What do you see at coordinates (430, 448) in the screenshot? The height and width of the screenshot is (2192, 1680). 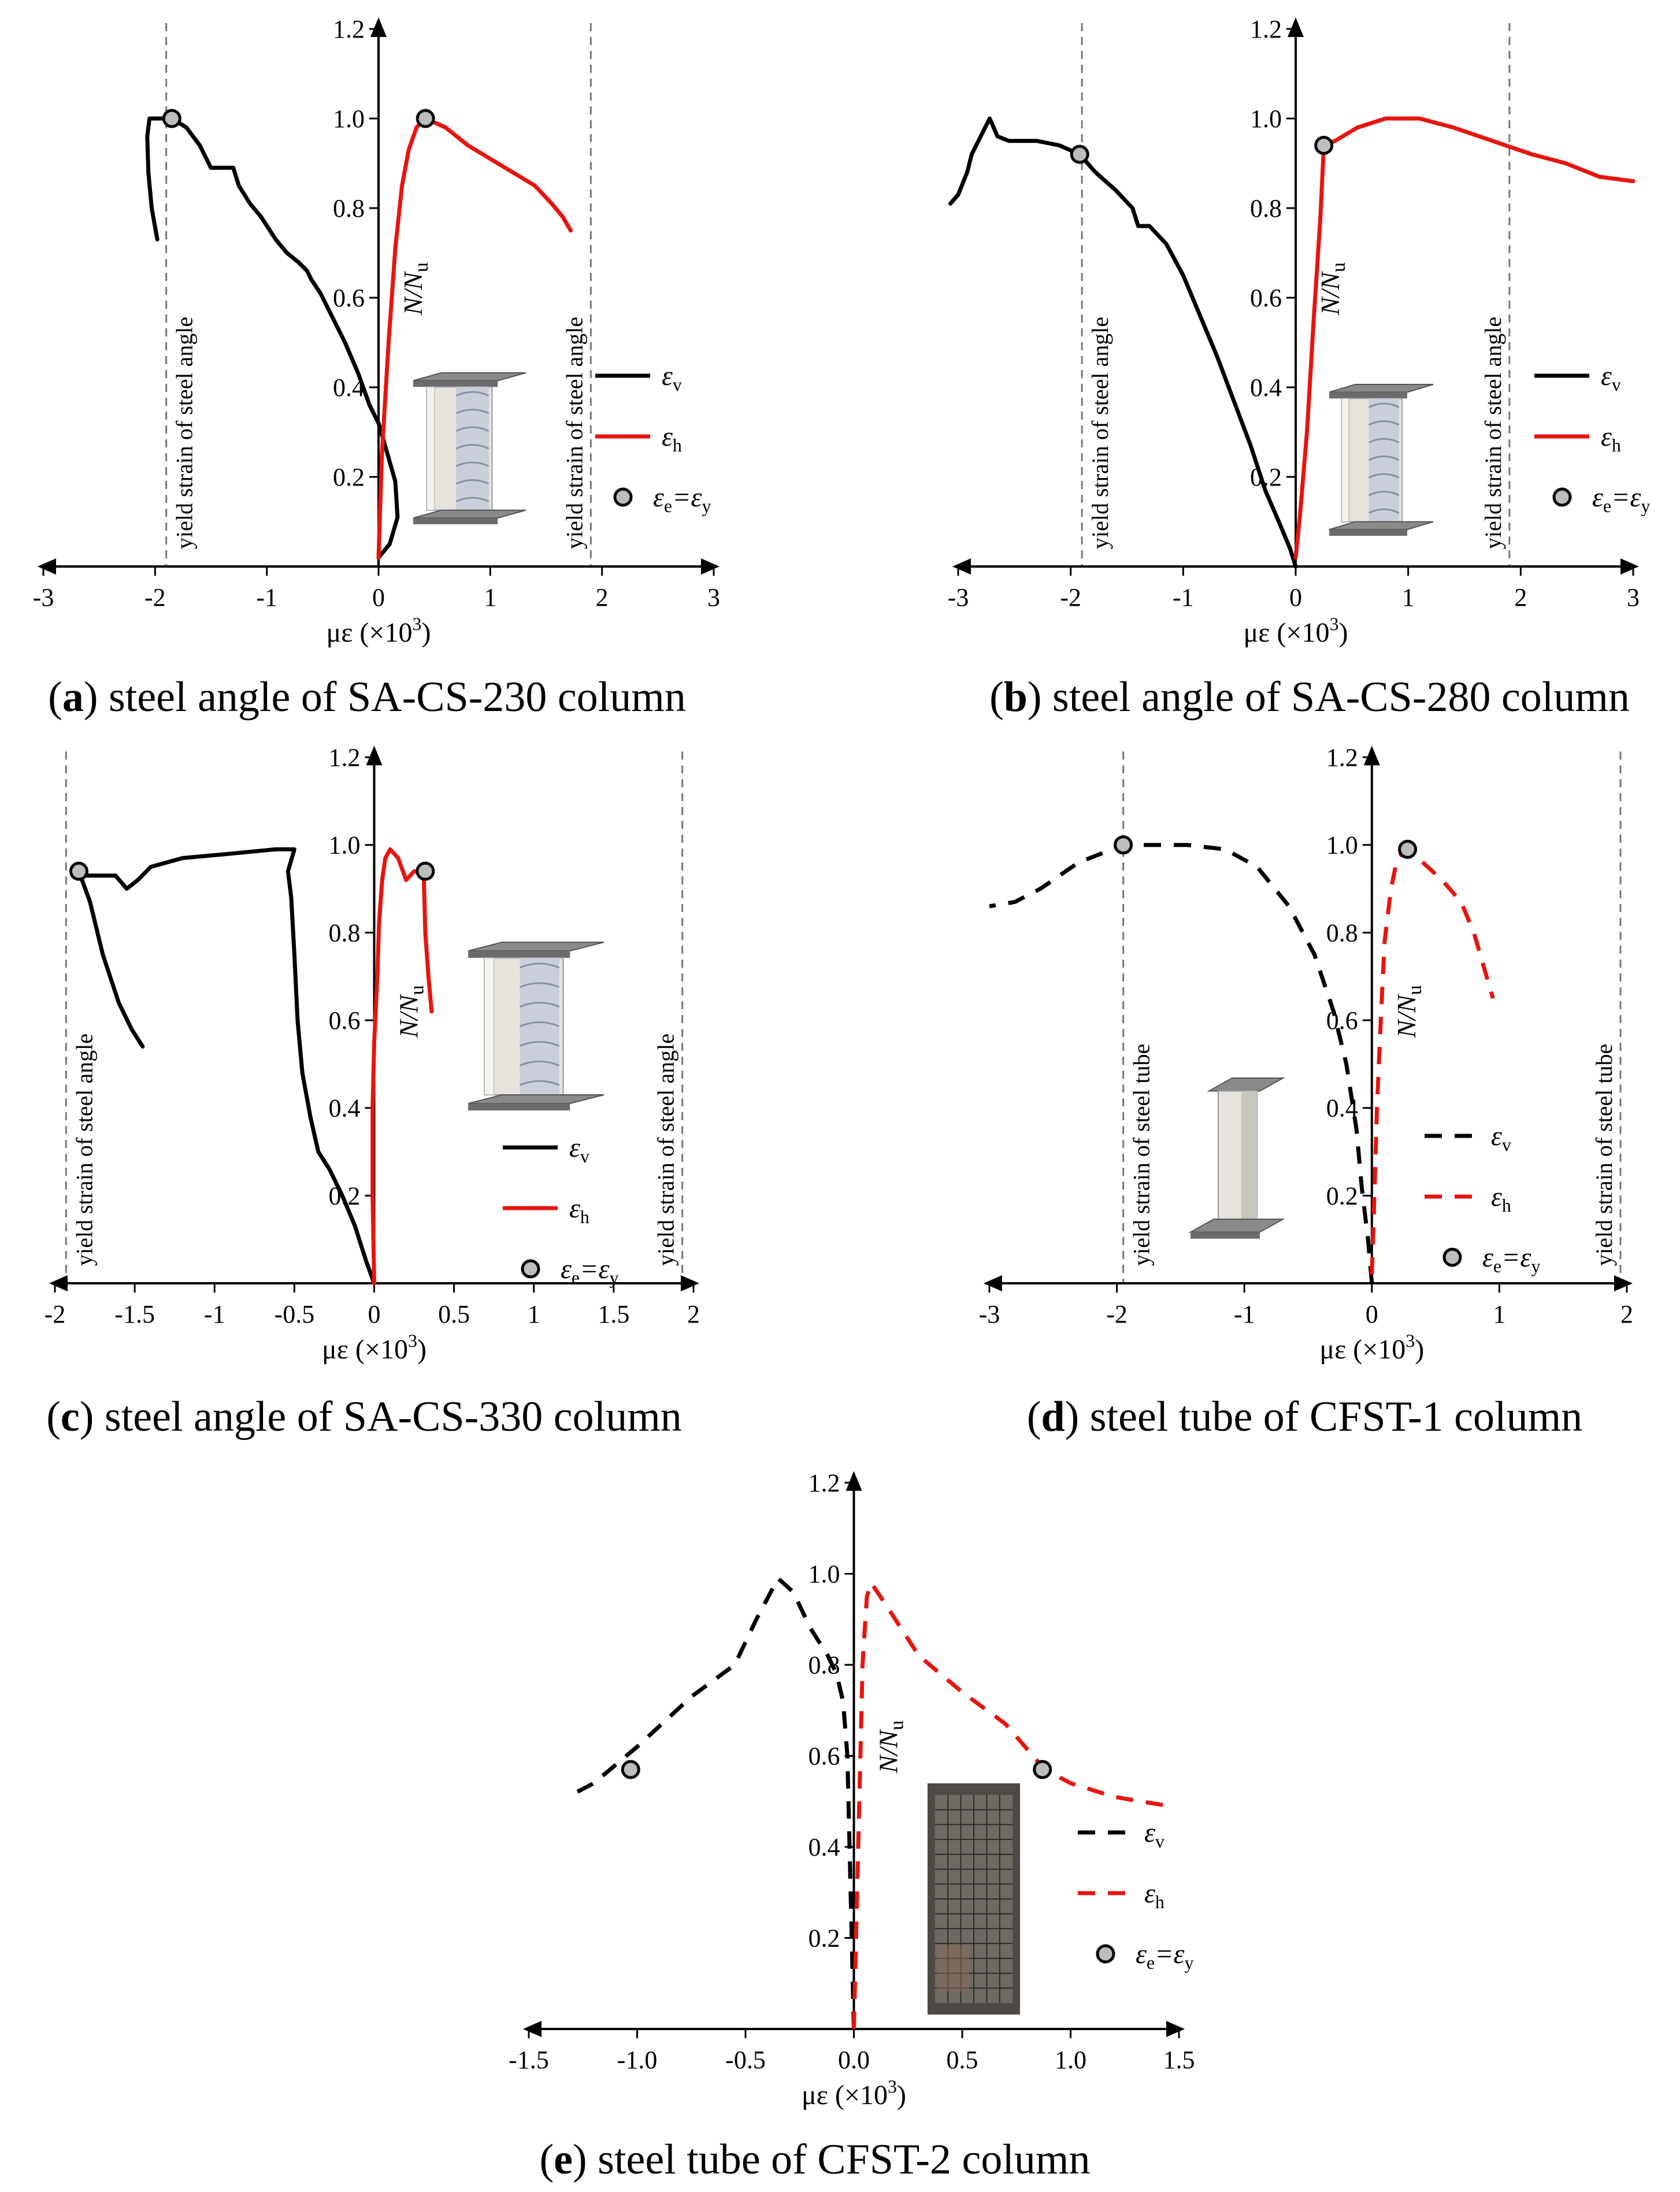 I see `inset-steel-angle` at bounding box center [430, 448].